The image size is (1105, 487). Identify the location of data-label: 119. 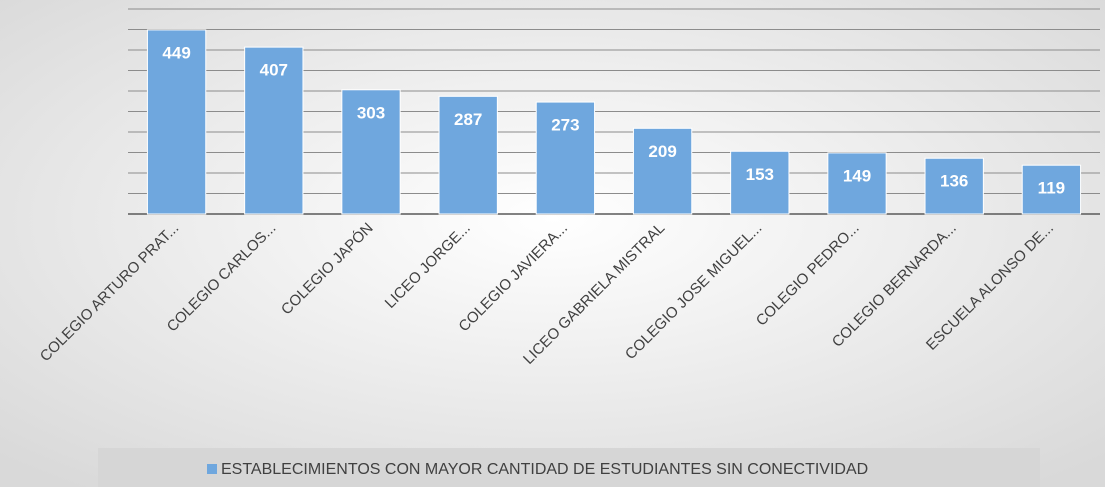
(1051, 188).